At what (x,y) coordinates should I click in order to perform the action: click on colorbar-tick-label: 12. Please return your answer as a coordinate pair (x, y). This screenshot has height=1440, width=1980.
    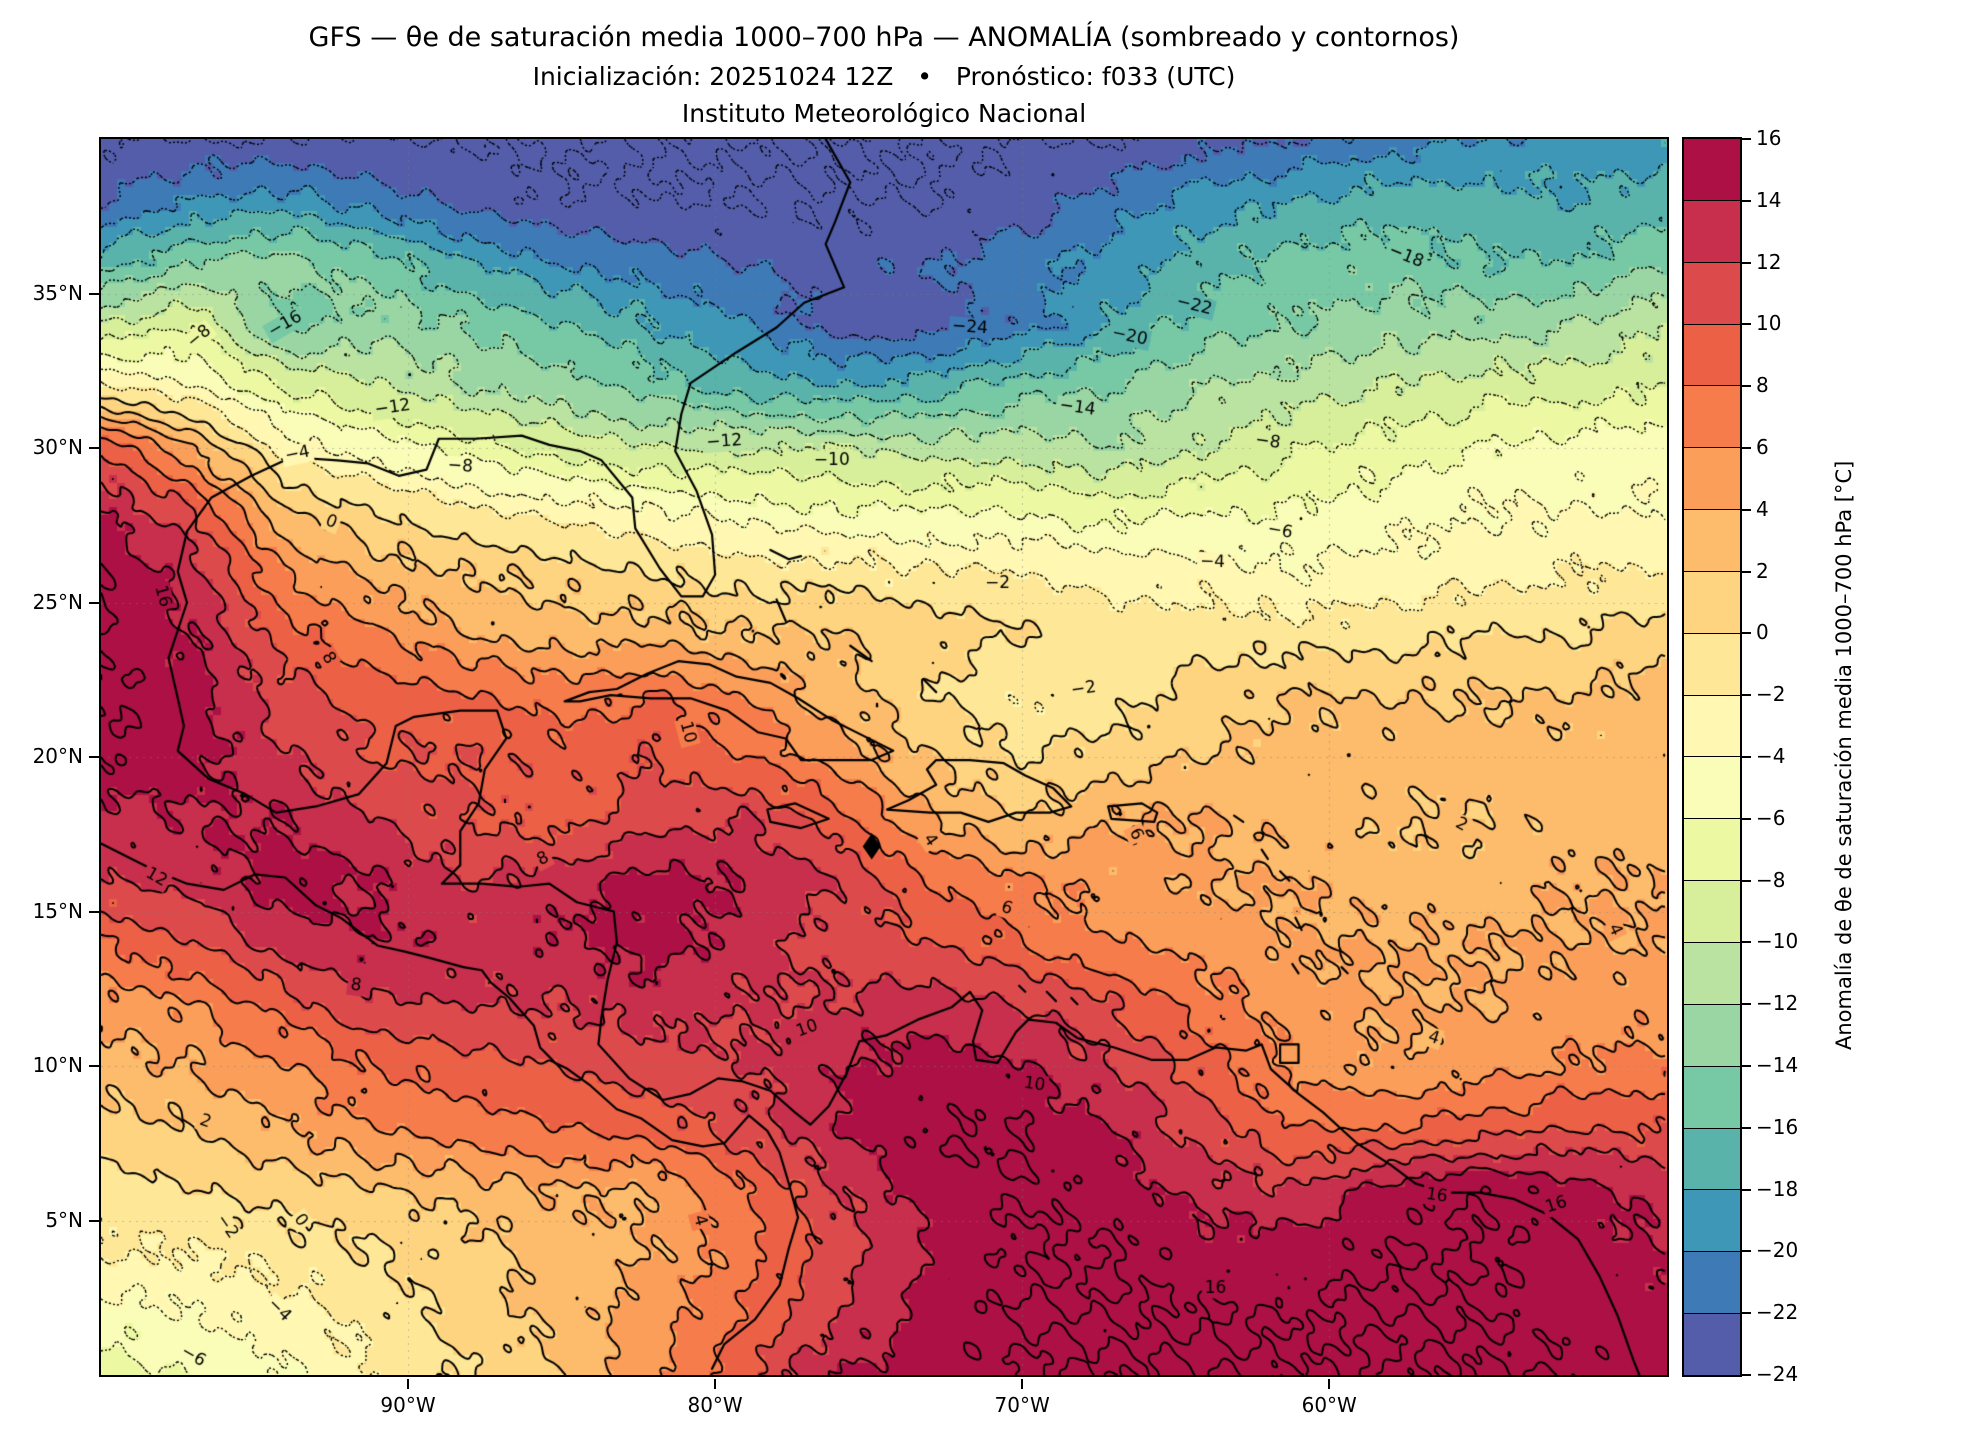
    Looking at the image, I should click on (1769, 261).